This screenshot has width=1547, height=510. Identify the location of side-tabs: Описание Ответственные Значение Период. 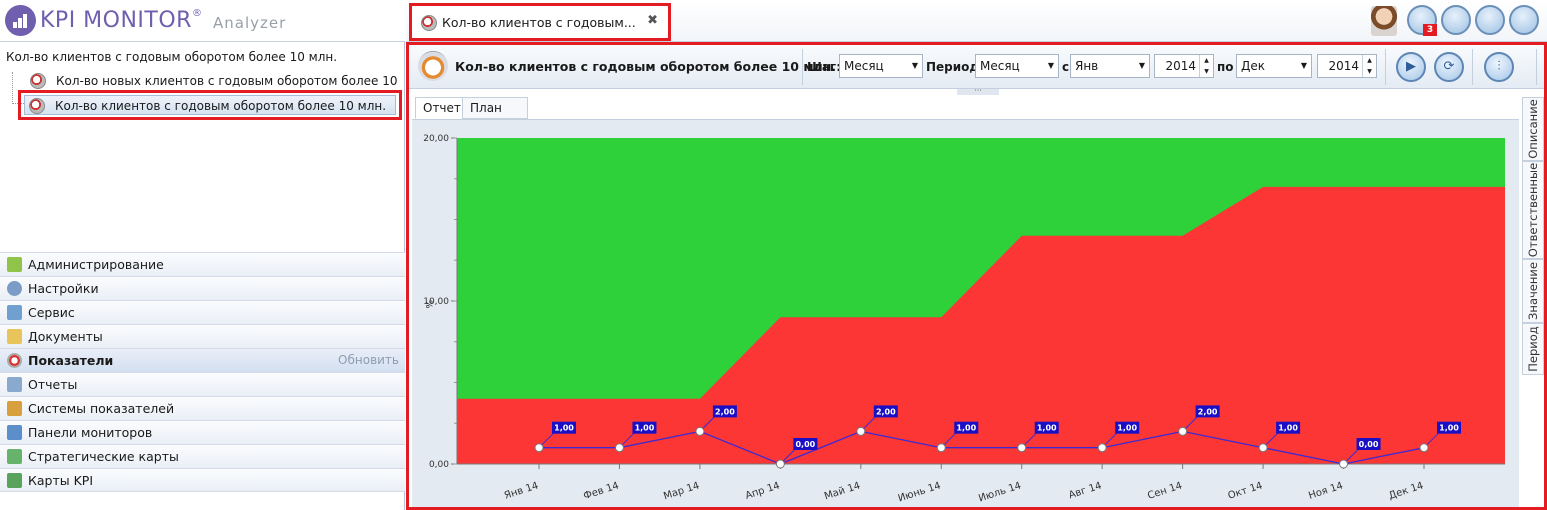
(1533, 236).